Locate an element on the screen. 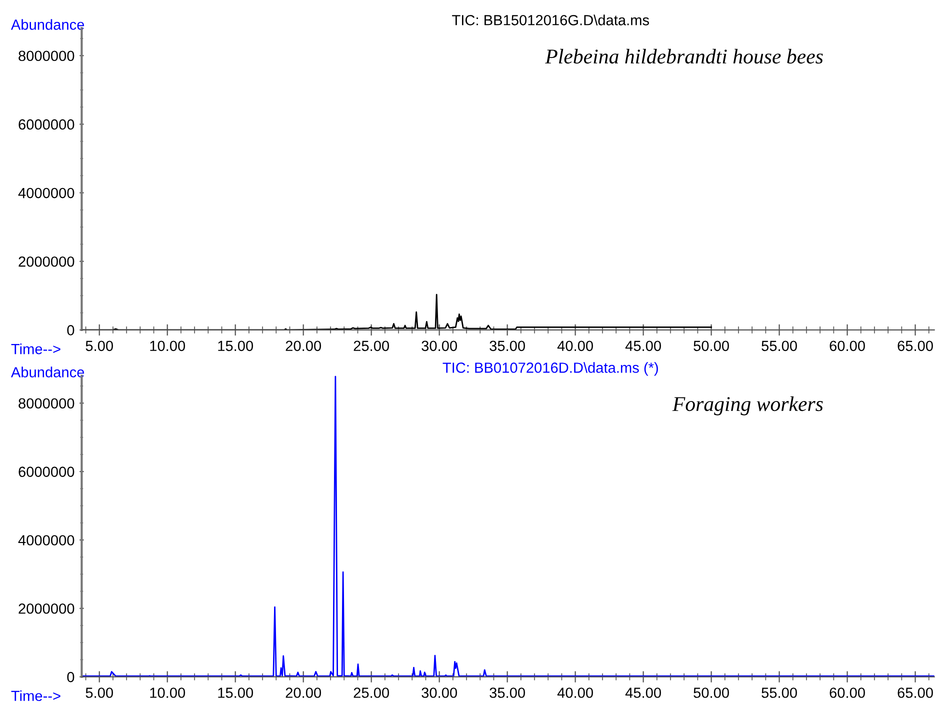 This screenshot has width=939, height=705. line-series is located at coordinates (397, 312).